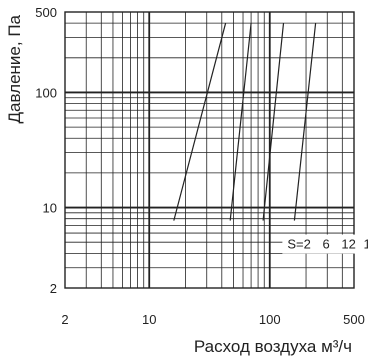 The width and height of the screenshot is (368, 360). Describe the element at coordinates (50, 208) in the screenshot. I see `y-tick-label: 10` at that location.